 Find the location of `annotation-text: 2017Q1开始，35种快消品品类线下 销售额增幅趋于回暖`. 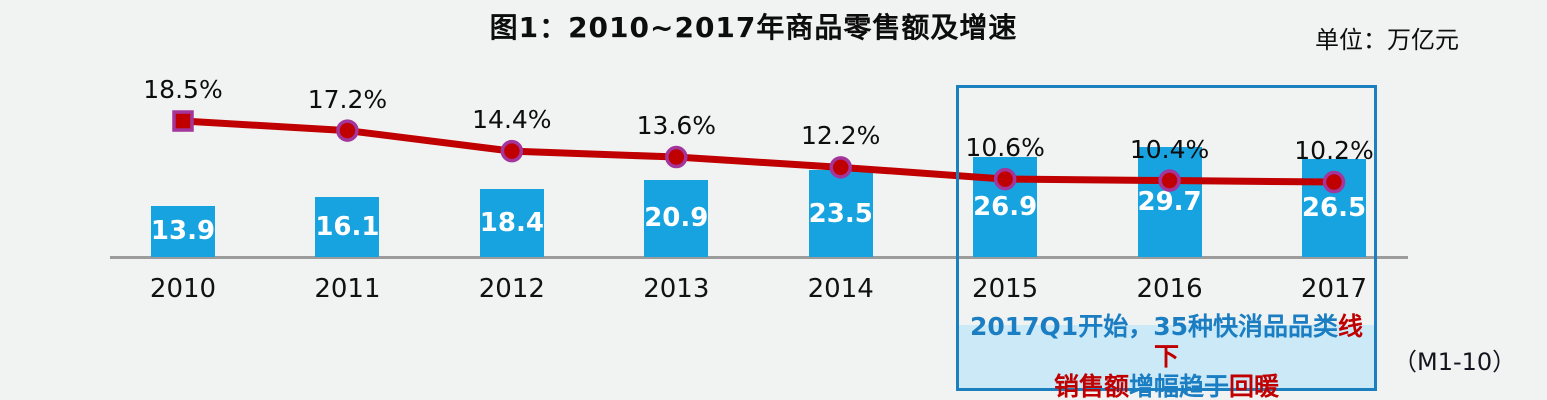

annotation-text: 2017Q1开始，35种快消品品类线下 销售额增幅趋于回暖 is located at coordinates (1166, 356).